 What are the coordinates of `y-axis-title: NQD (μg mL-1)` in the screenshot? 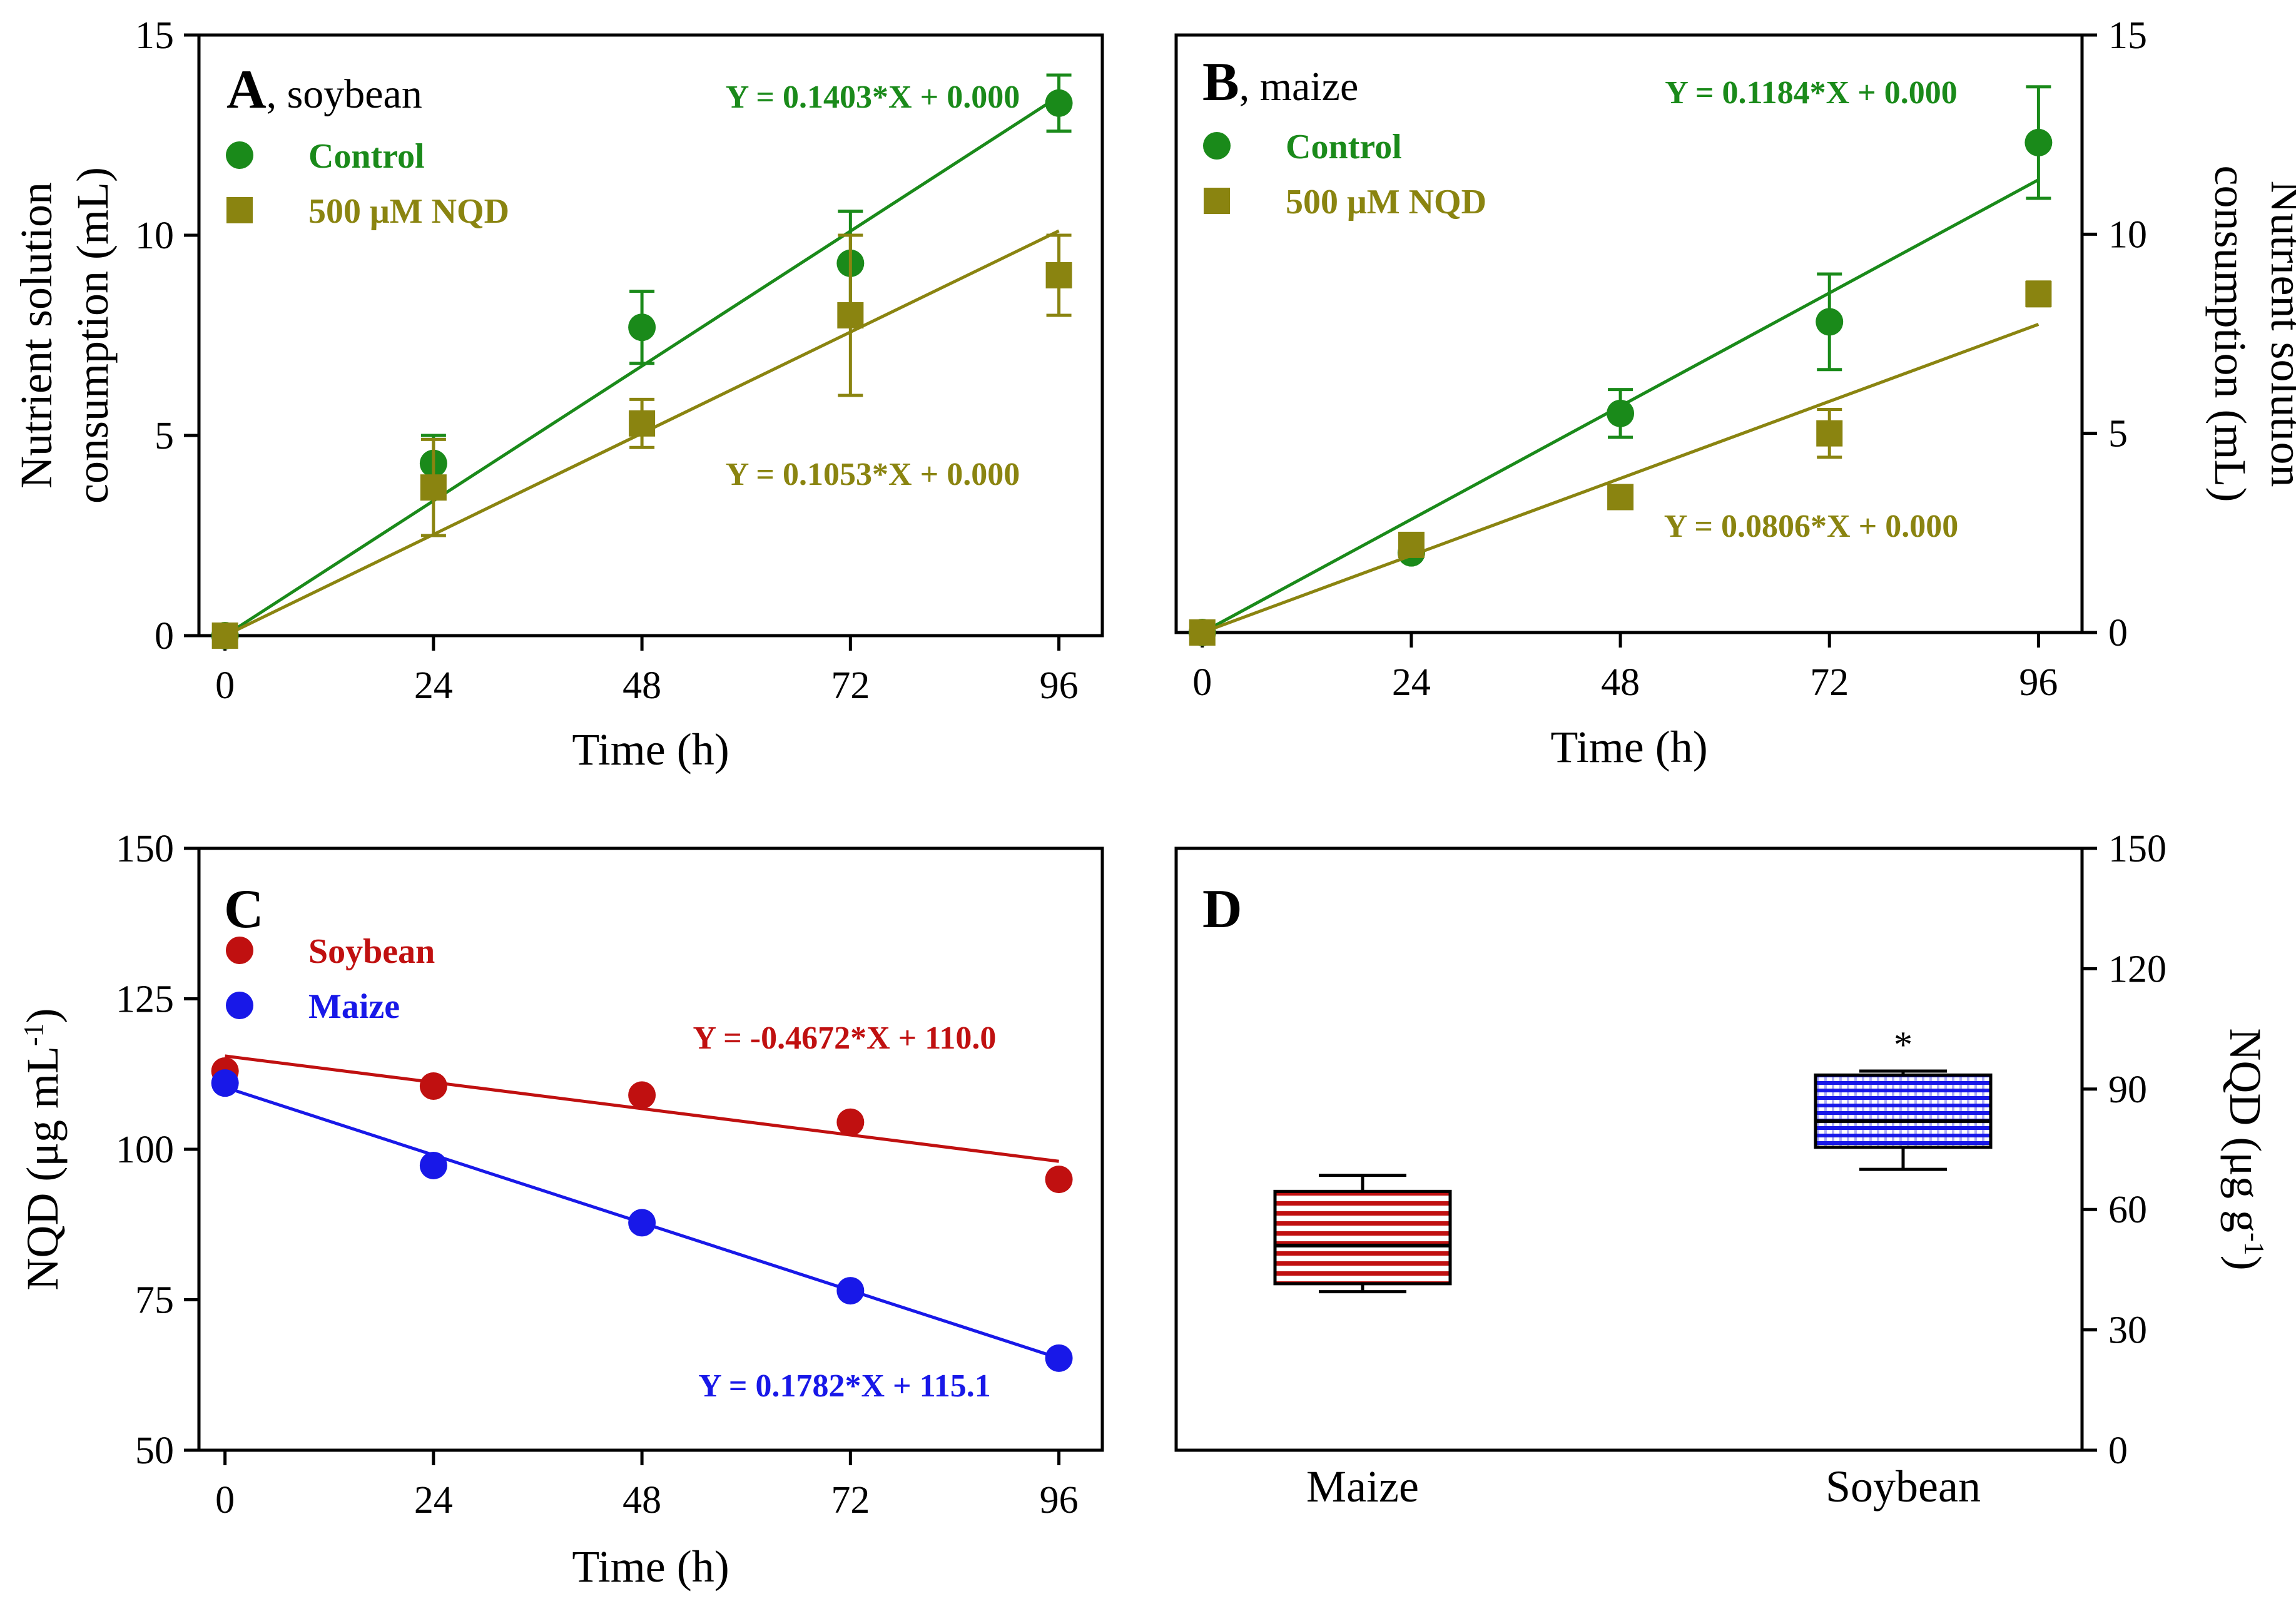 It's located at (43, 1149).